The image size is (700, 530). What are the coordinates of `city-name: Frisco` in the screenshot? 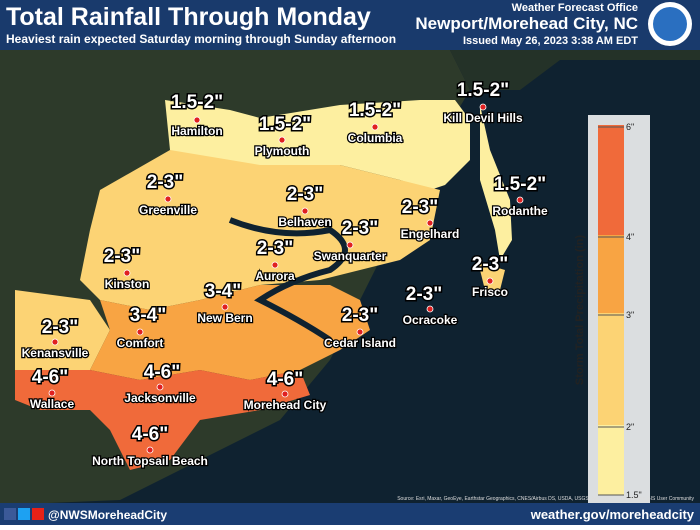 It's located at (490, 292).